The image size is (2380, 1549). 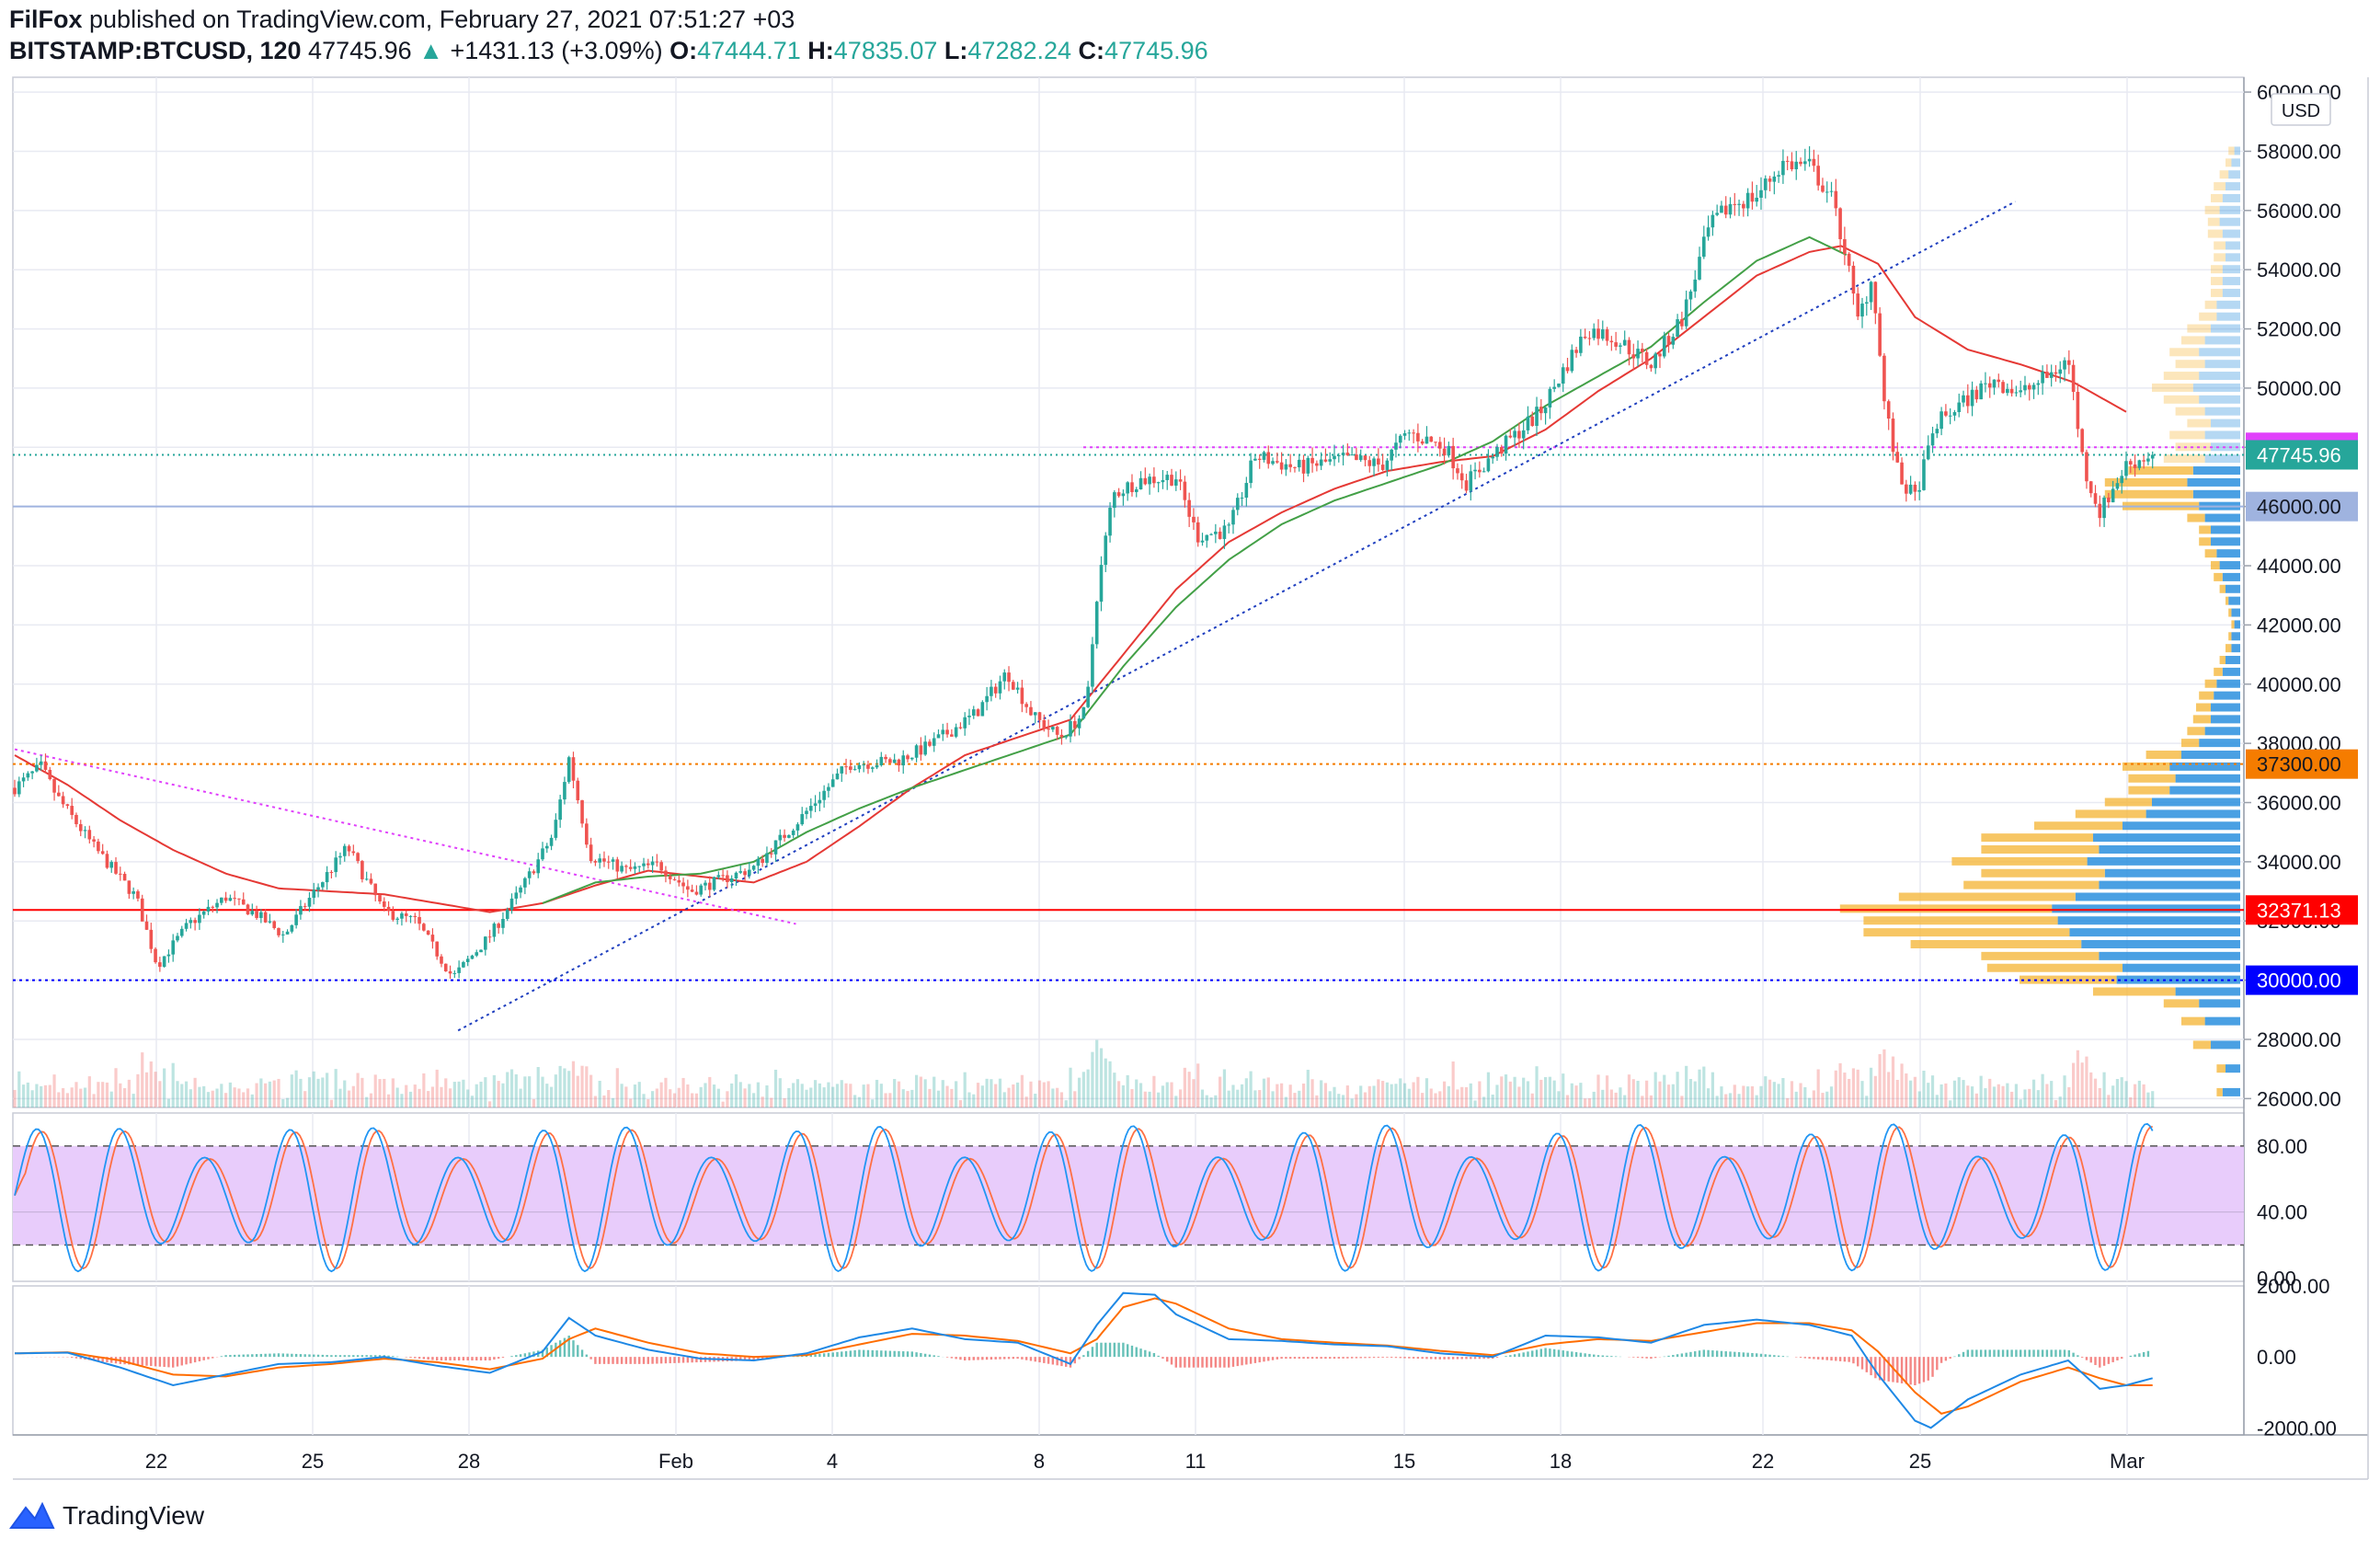 What do you see at coordinates (46, 19) in the screenshot?
I see `author-name: FilFox` at bounding box center [46, 19].